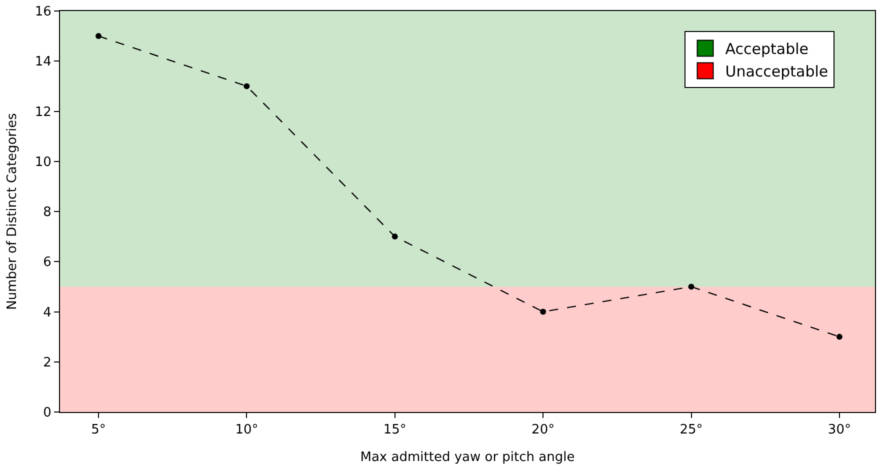 The height and width of the screenshot is (467, 881). What do you see at coordinates (691, 430) in the screenshot?
I see `x-tick-label: 25°` at bounding box center [691, 430].